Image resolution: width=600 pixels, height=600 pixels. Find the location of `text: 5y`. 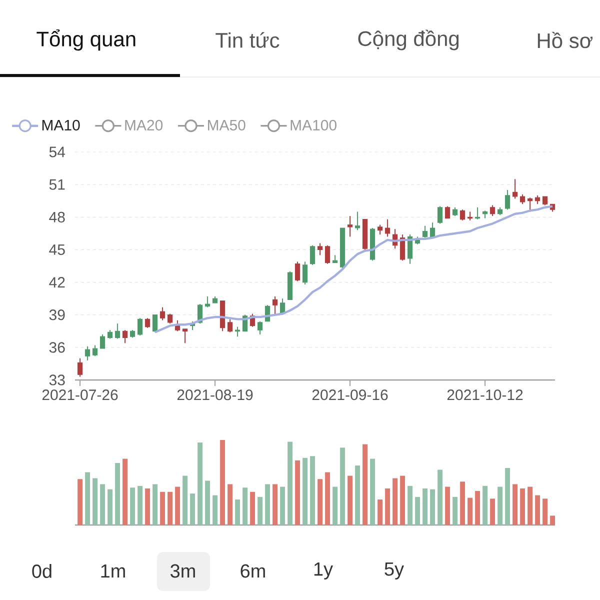

text: 5y is located at coordinates (394, 571).